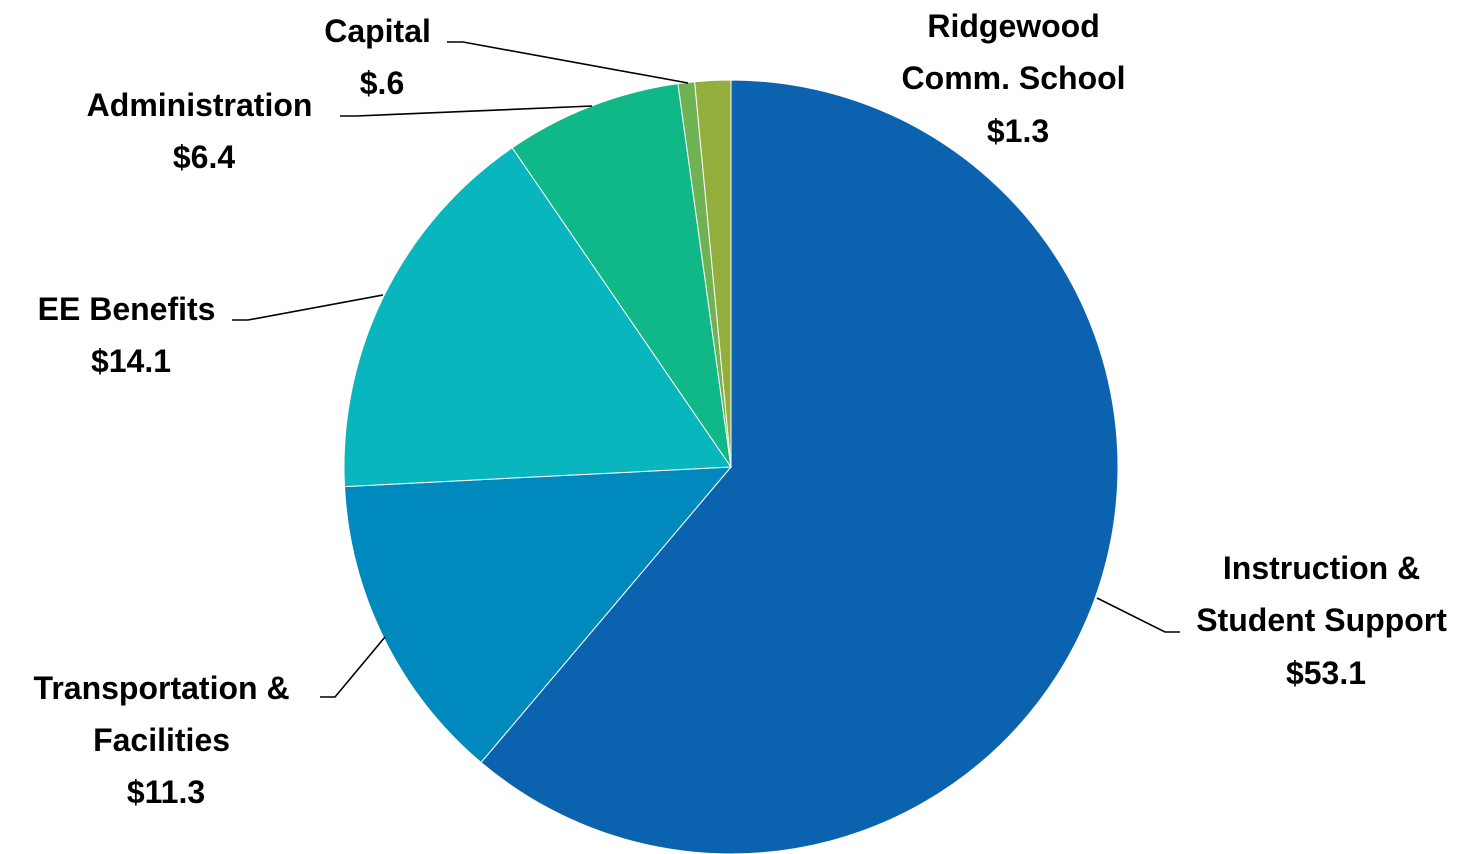  What do you see at coordinates (1321, 568) in the screenshot?
I see `slice-label-instruction-line1: Instruction &` at bounding box center [1321, 568].